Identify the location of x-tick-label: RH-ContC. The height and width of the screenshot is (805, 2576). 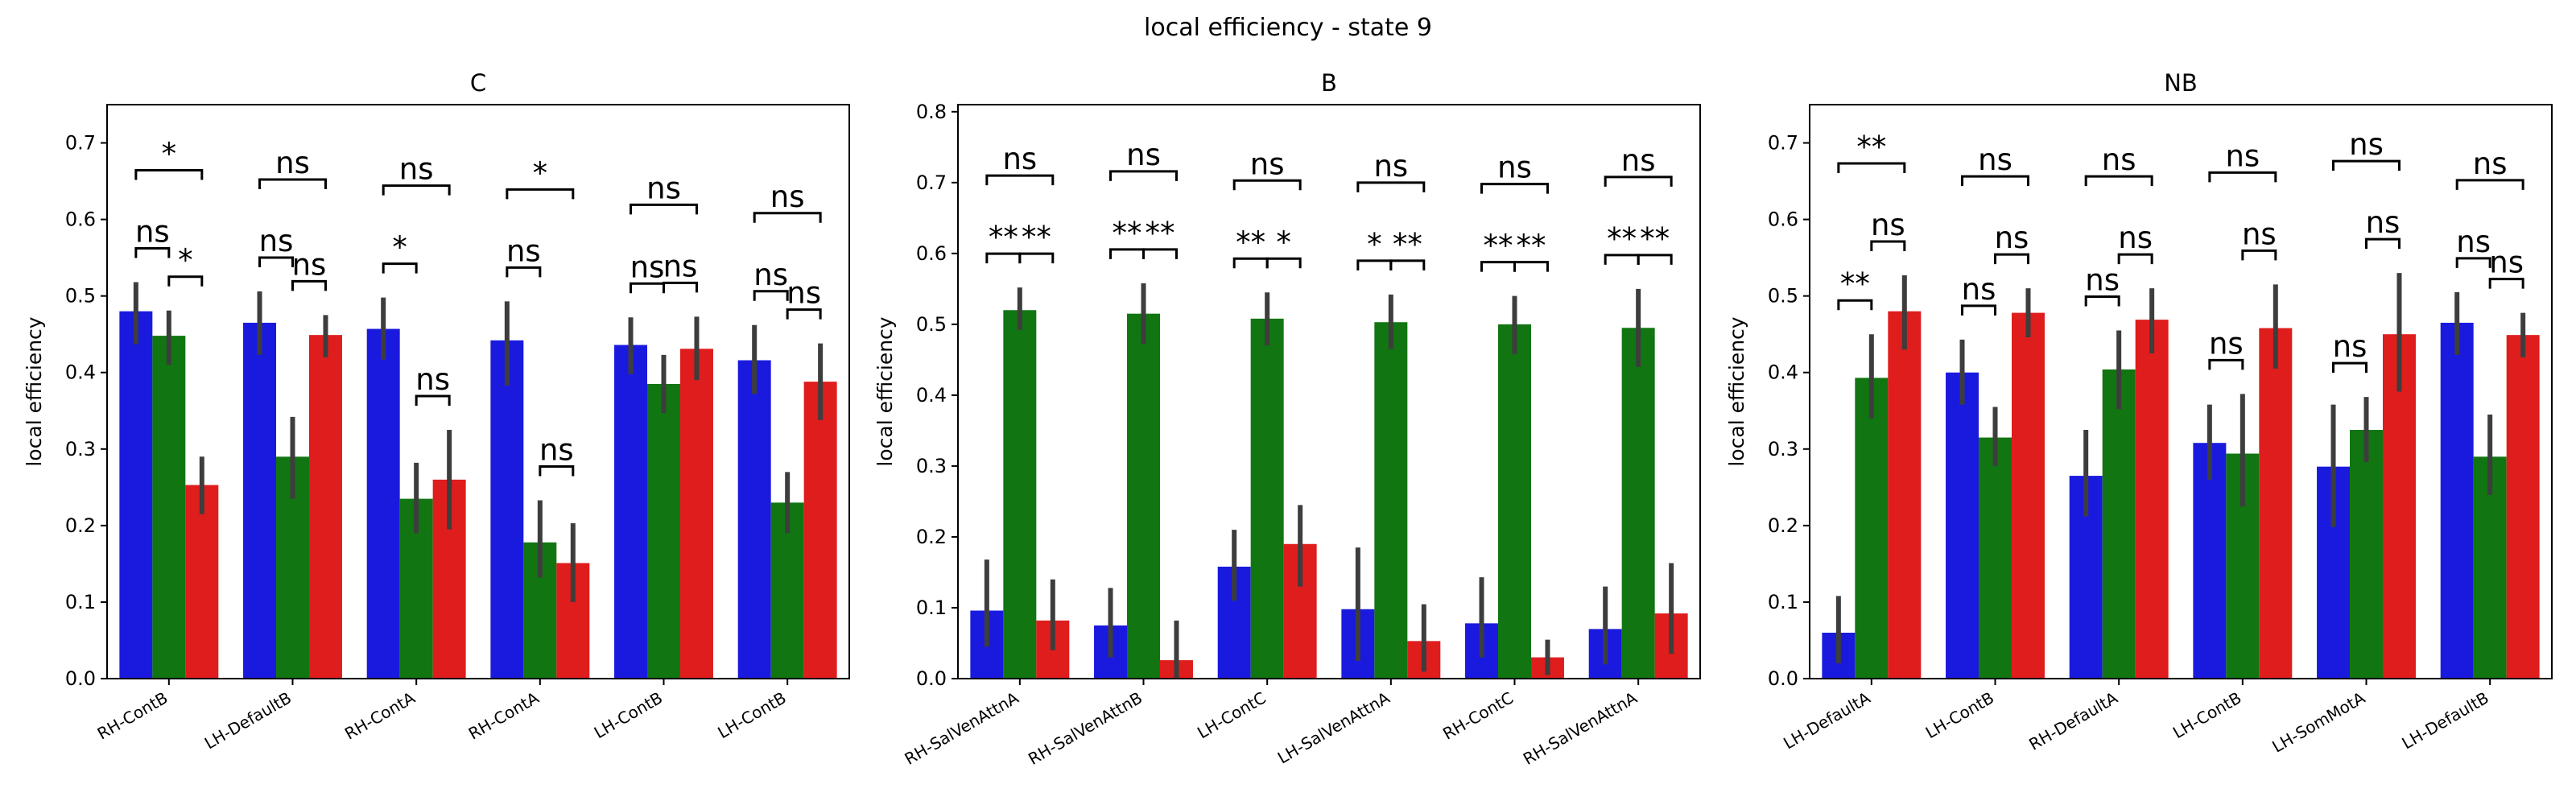
(1478, 716).